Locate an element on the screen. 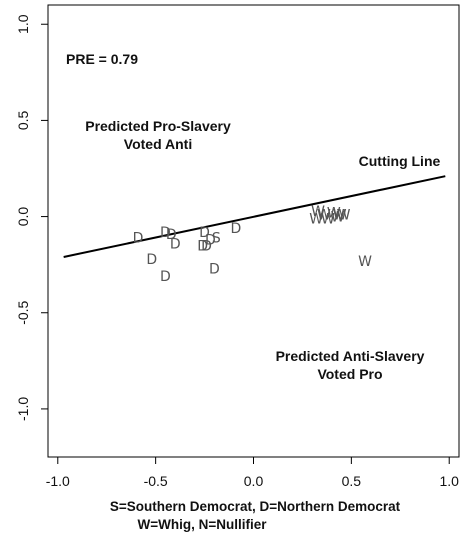 The width and height of the screenshot is (463, 538). x-tick-label: -1.0 is located at coordinates (58, 481).